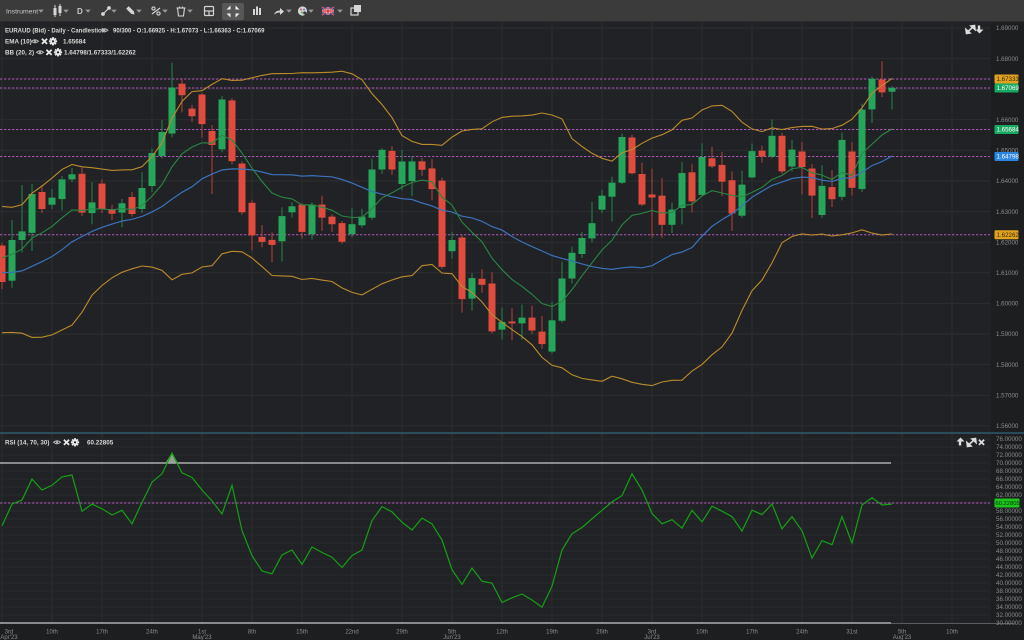 The height and width of the screenshot is (640, 1024). I want to click on svg-text: 50.00000, so click(1009, 543).